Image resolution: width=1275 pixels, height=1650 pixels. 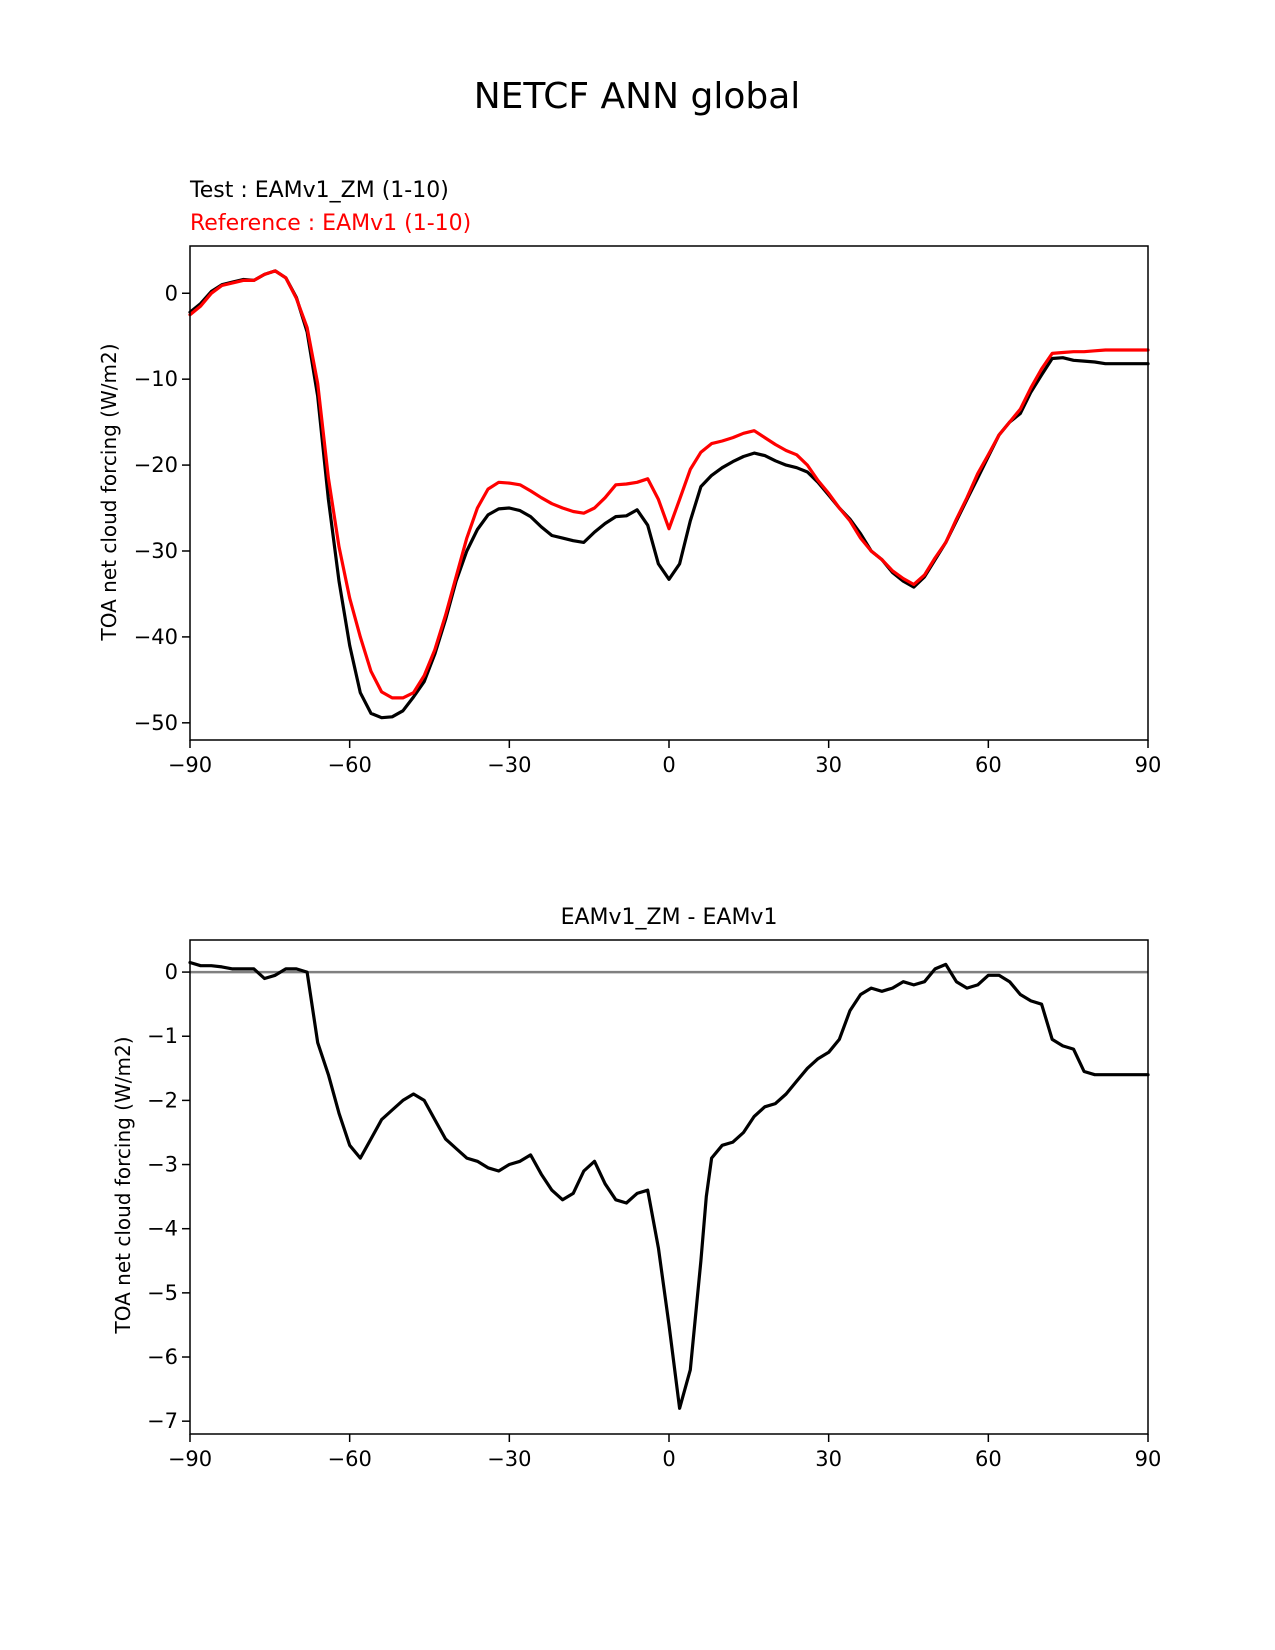 I want to click on top-xaxis: −90 −60 −30 0 30 60 90, so click(x=665, y=758).